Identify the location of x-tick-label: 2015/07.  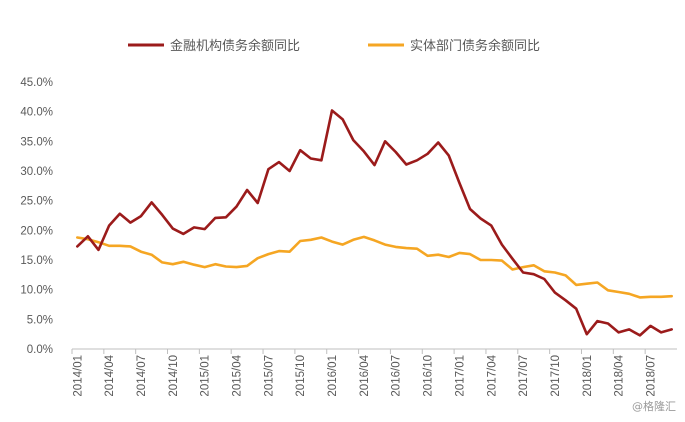
(269, 376).